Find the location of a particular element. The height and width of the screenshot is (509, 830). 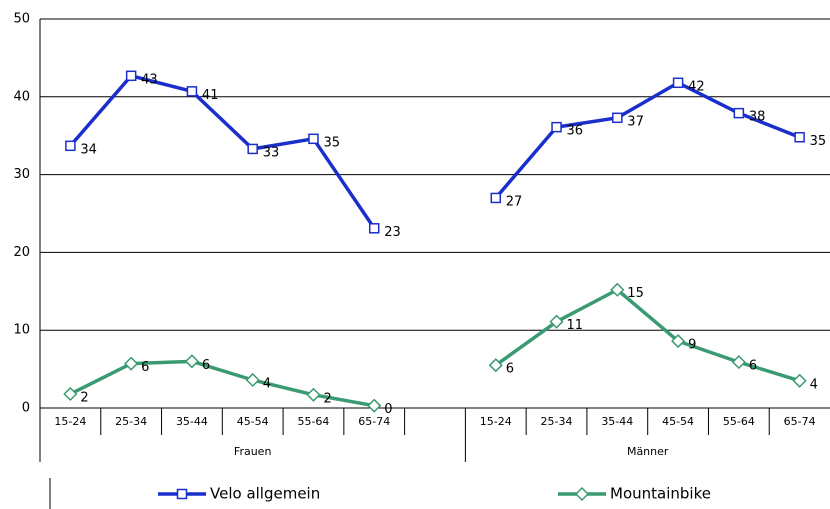

group-label: Frauen is located at coordinates (253, 451).